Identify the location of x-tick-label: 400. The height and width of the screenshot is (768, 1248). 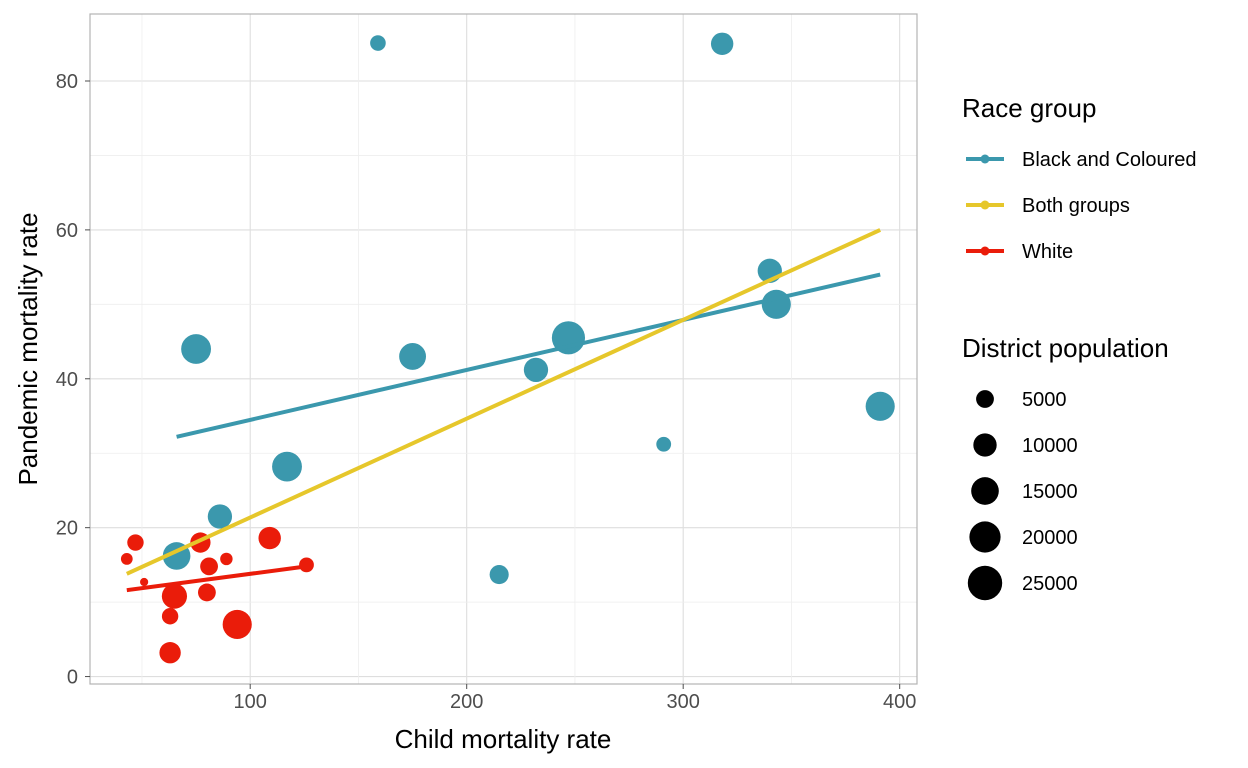
(899, 702).